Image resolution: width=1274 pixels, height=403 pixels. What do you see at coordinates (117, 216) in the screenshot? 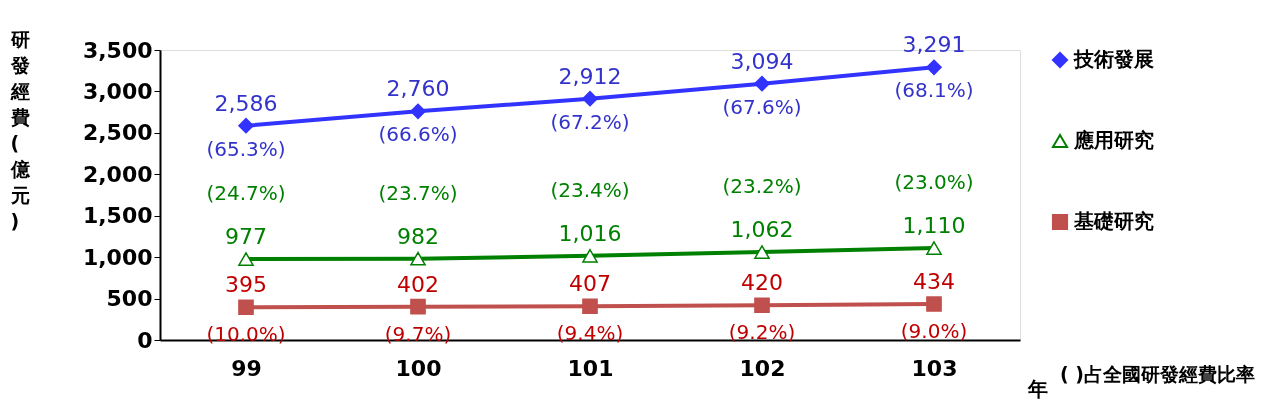
I see `y-tick-label: 1,500` at bounding box center [117, 216].